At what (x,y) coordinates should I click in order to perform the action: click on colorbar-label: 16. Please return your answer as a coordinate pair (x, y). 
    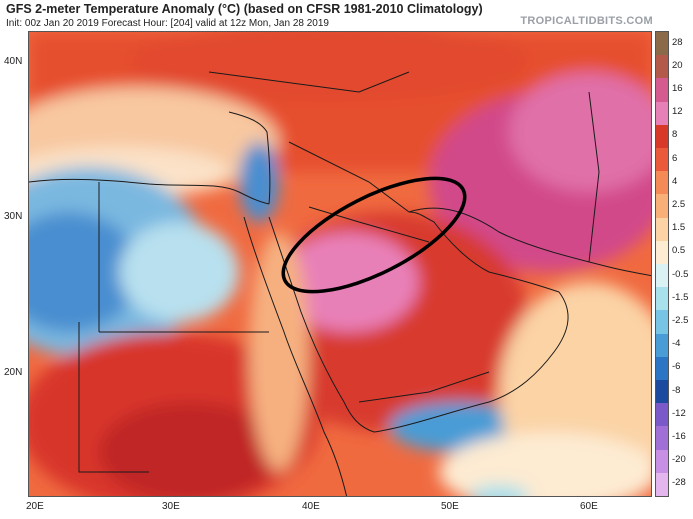
    Looking at the image, I should click on (677, 88).